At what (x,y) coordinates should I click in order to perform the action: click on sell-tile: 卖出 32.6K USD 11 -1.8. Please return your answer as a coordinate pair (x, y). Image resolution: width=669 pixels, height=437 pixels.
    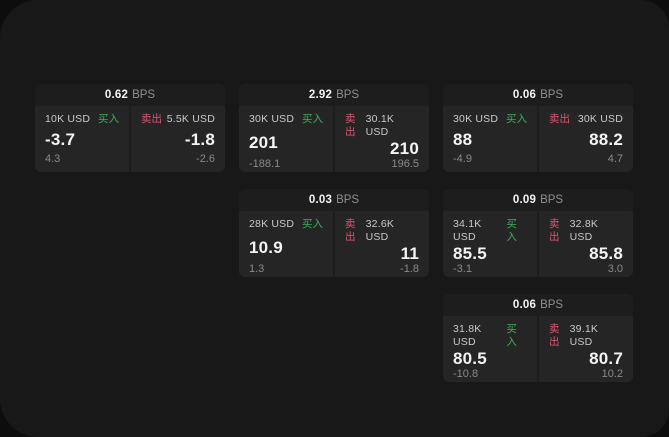
    Looking at the image, I should click on (382, 244).